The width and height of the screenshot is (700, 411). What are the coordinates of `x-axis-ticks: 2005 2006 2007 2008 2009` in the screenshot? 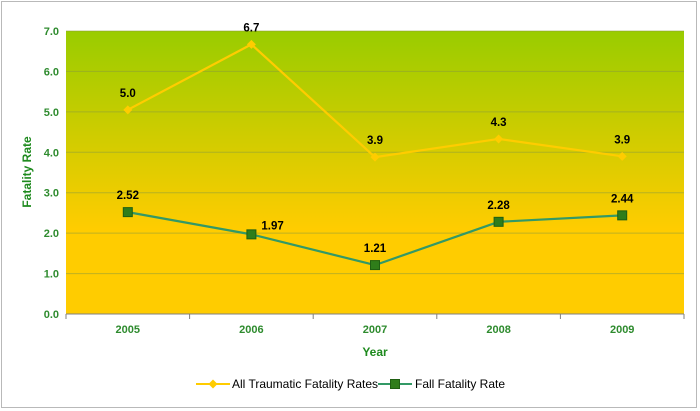 It's located at (375, 325).